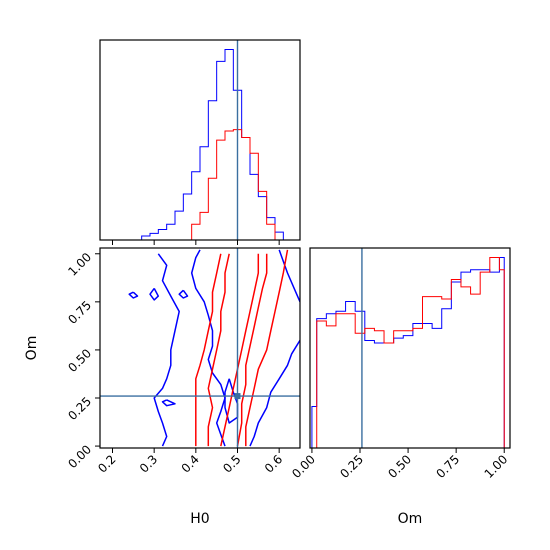 This screenshot has height=550, width=550. Describe the element at coordinates (231, 463) in the screenshot. I see `contour-xtick-label-3: 0.5` at that location.